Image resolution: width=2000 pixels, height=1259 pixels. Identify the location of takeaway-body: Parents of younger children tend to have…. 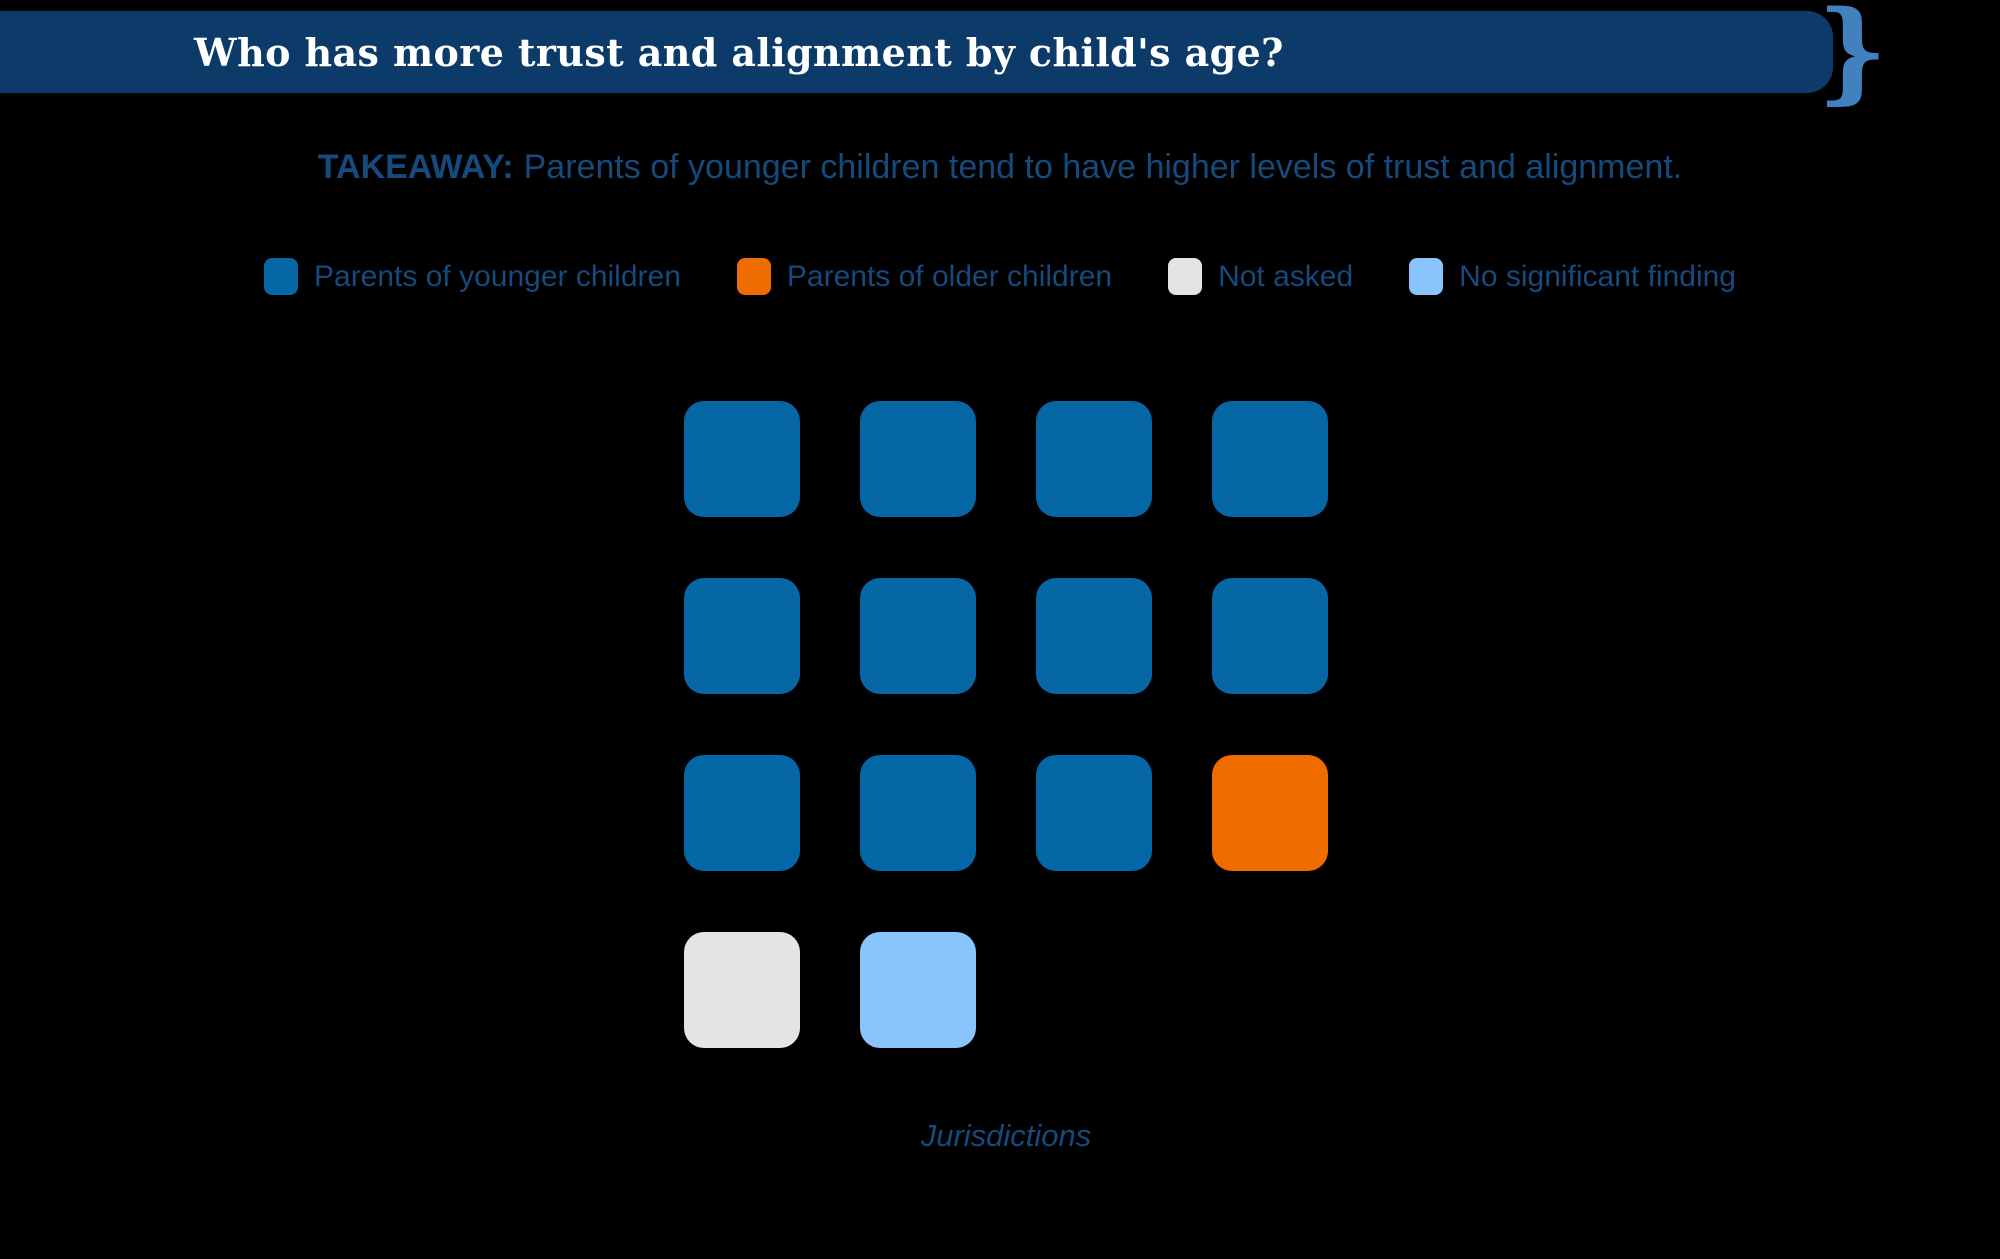
(1103, 167).